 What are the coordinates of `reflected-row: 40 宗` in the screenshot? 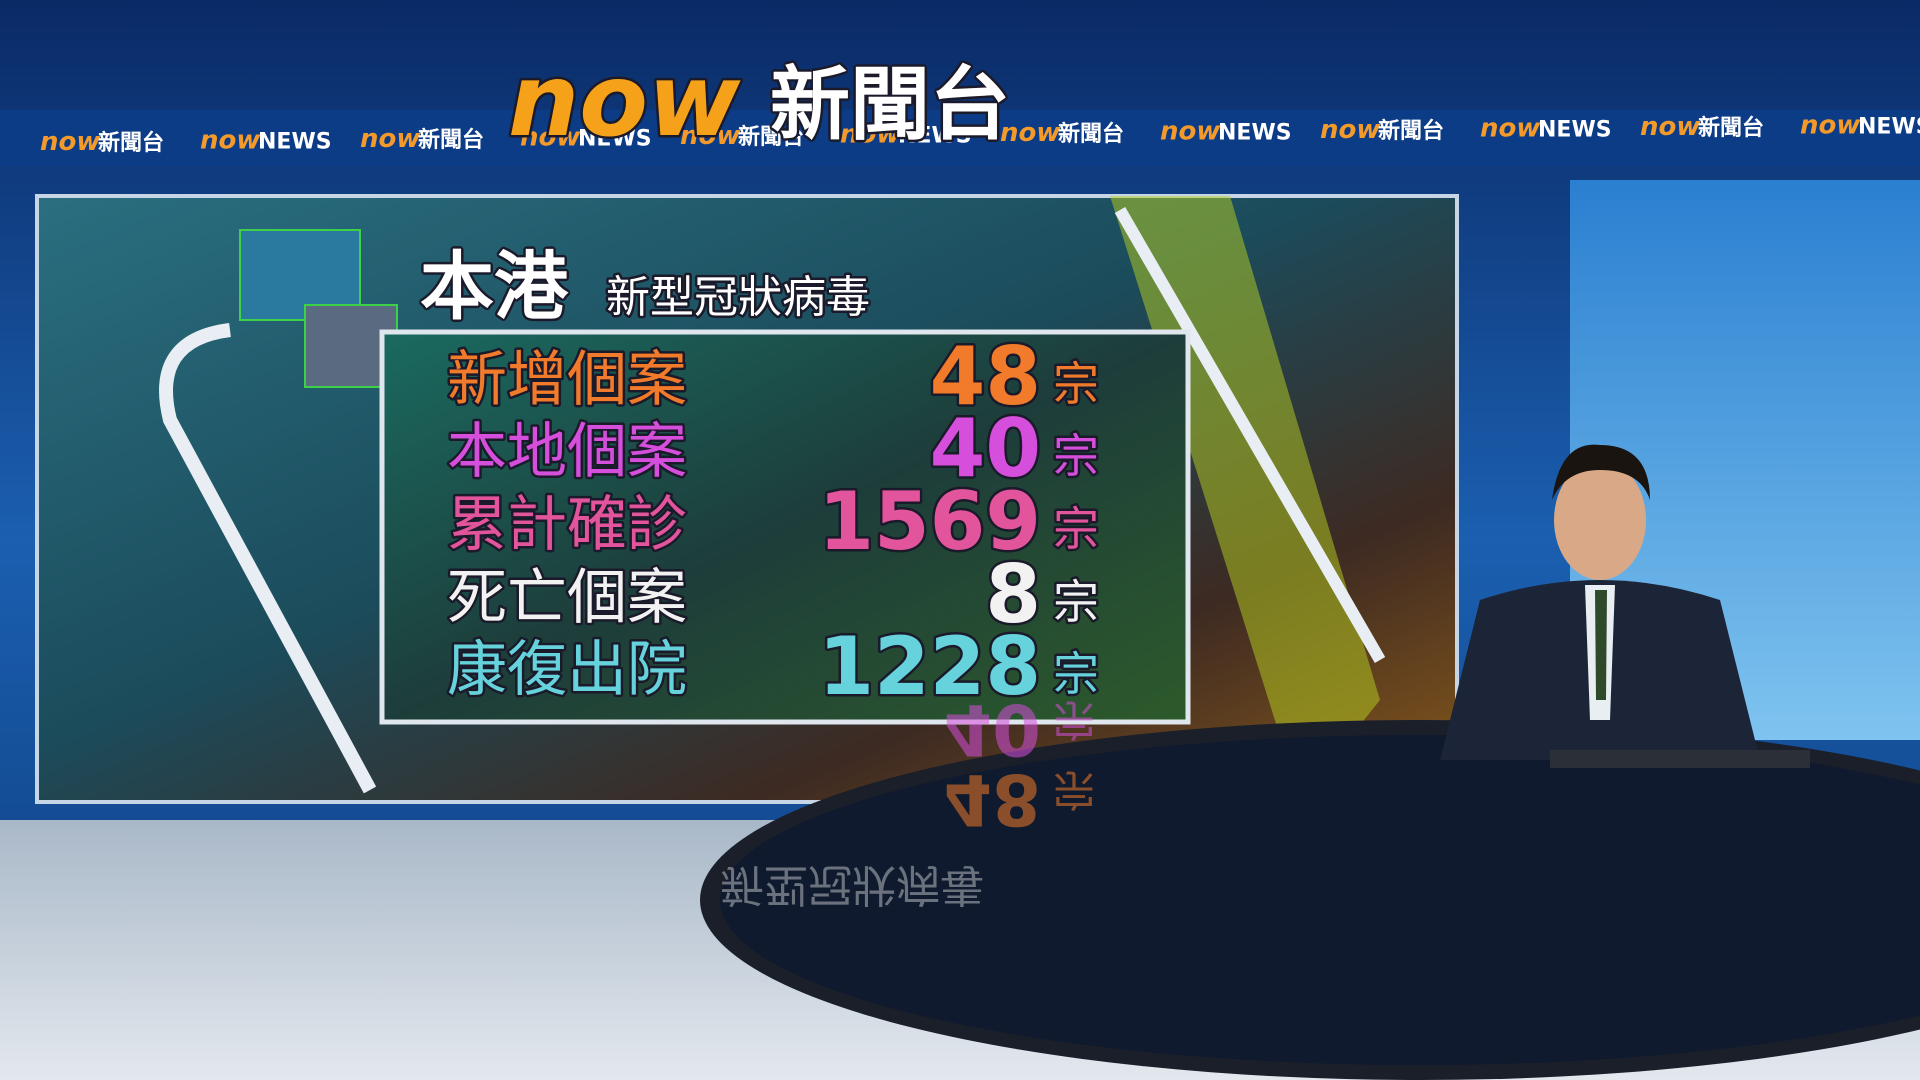 It's located at (1019, 729).